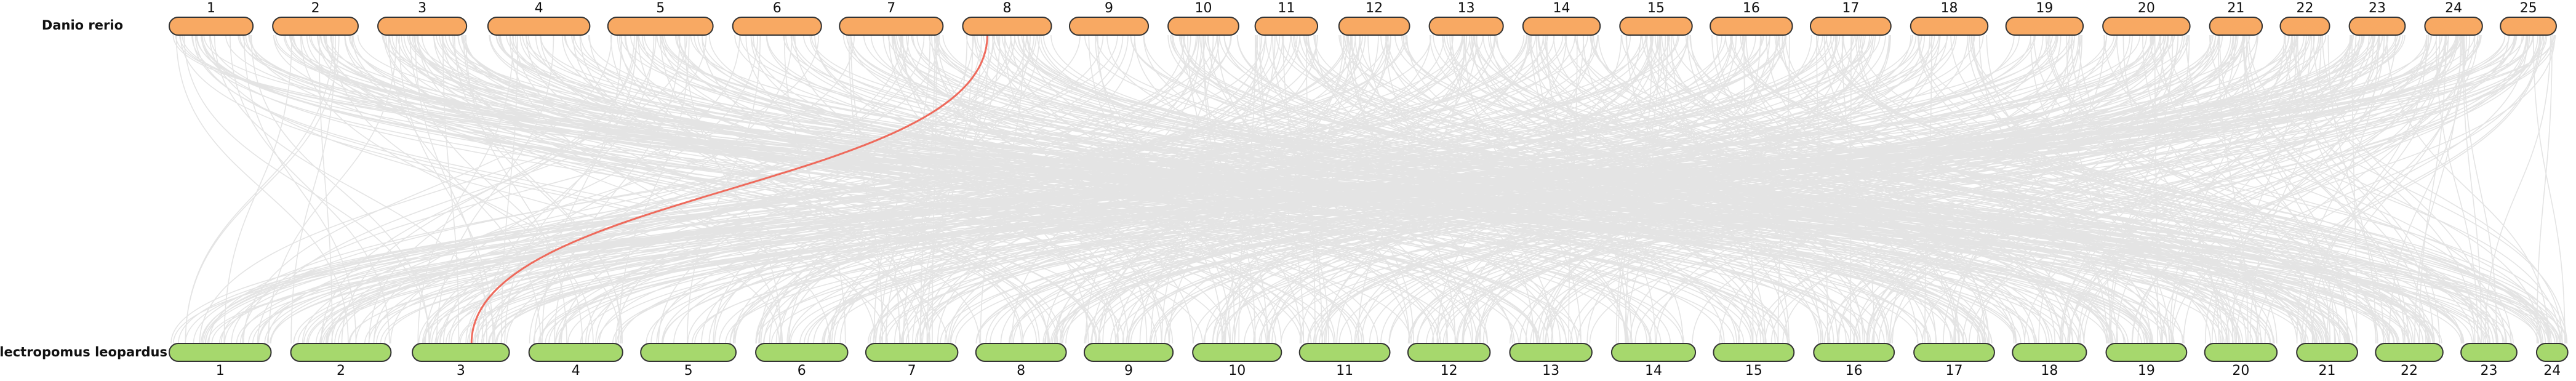  What do you see at coordinates (2528, 8) in the screenshot?
I see `chromosome-label: 25` at bounding box center [2528, 8].